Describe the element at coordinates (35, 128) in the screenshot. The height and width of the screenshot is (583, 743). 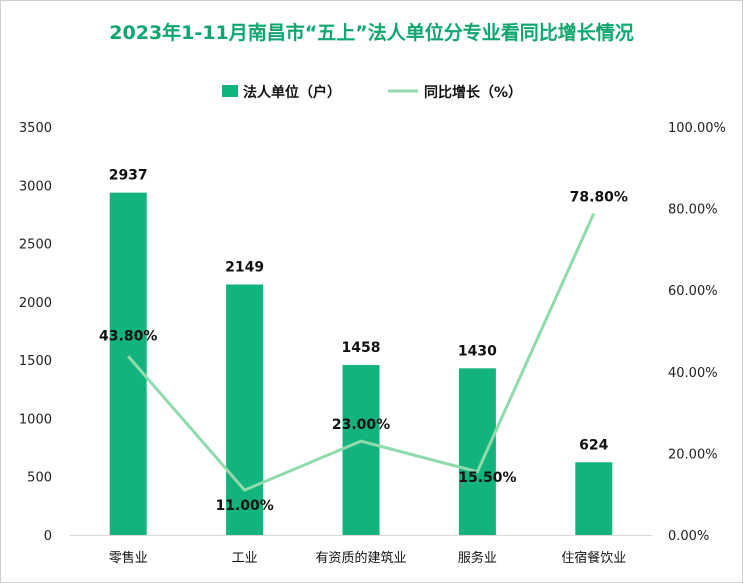
I see `y-left-tick-label: 3500` at that location.